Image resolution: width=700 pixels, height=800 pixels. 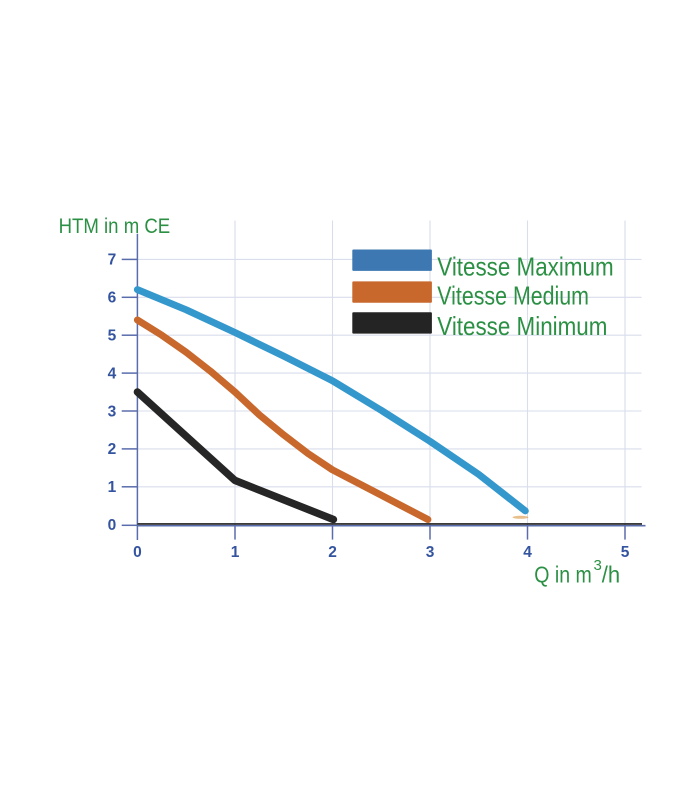 I want to click on svg-text: /h, so click(x=611, y=574).